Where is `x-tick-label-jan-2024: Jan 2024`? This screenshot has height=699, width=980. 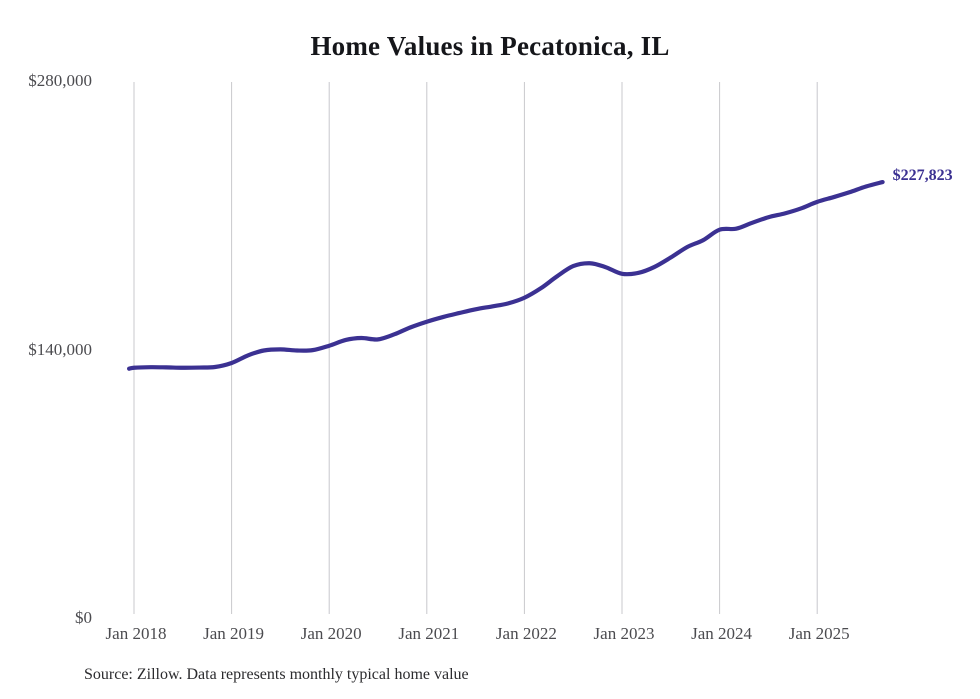
x-tick-label-jan-2024: Jan 2024 is located at coordinates (722, 633).